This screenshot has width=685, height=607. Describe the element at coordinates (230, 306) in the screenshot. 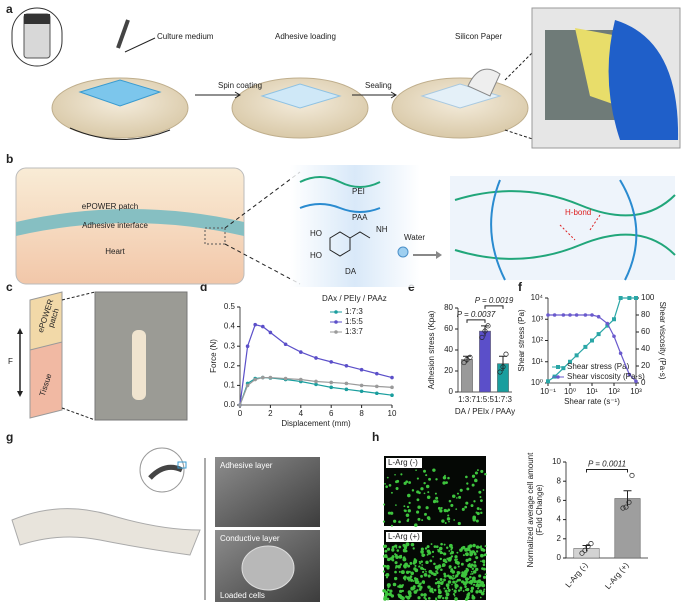

I see `y-tick-label: 0.5` at that location.